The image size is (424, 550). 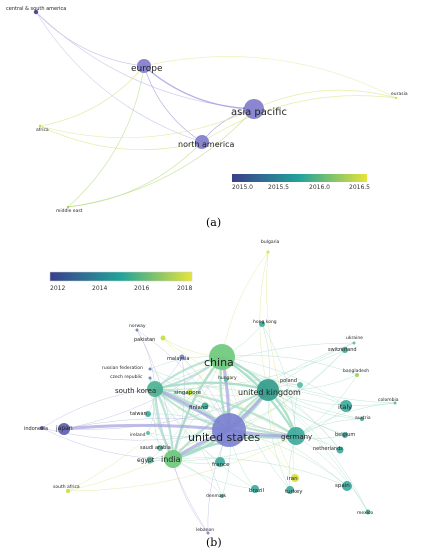 I want to click on node-label-denmark: denmark, so click(x=216, y=496).